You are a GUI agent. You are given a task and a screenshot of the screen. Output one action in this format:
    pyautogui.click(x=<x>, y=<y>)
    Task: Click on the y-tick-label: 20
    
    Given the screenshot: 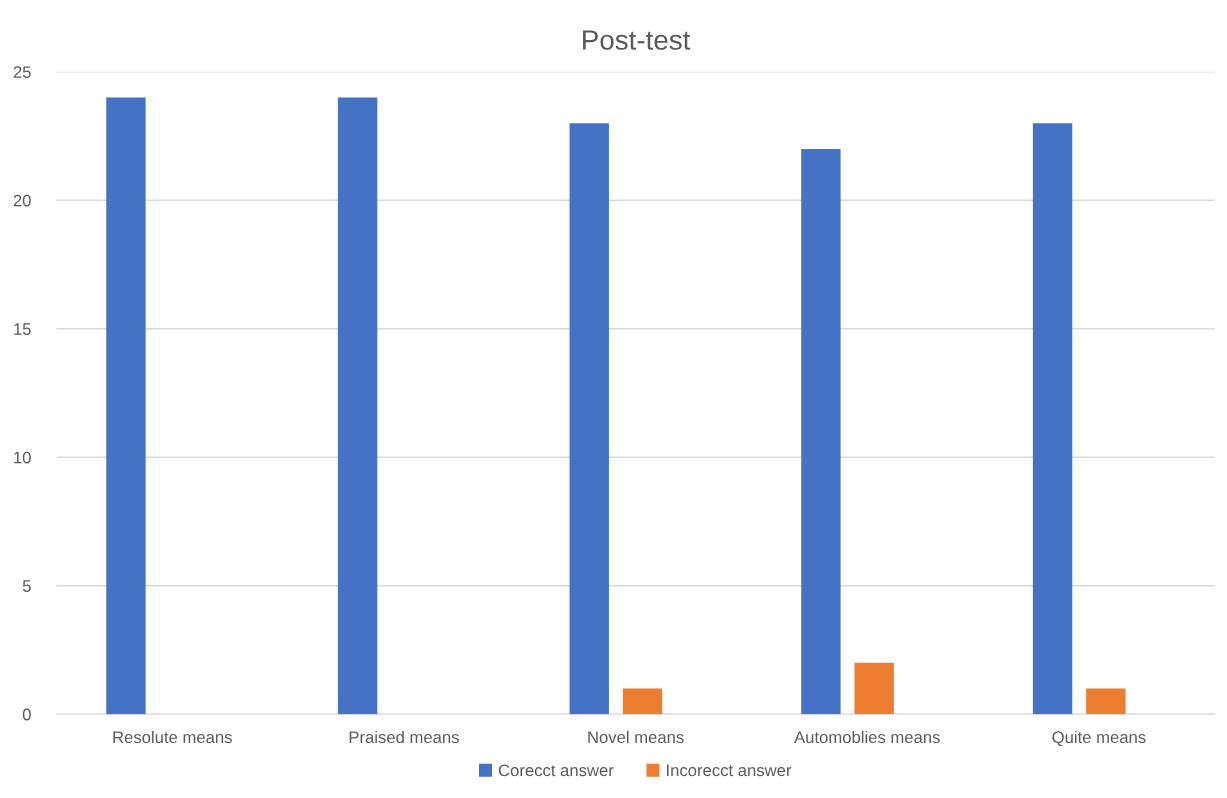 What is the action you would take?
    pyautogui.click(x=22, y=200)
    